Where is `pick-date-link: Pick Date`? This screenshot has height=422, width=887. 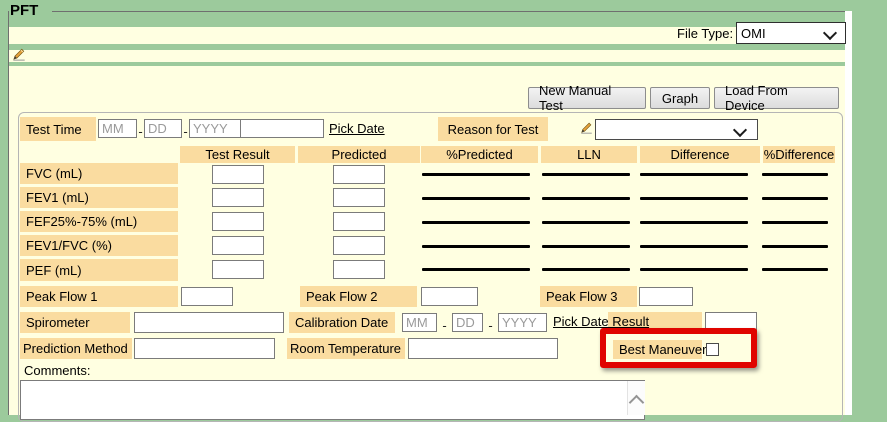 pick-date-link: Pick Date is located at coordinates (357, 128).